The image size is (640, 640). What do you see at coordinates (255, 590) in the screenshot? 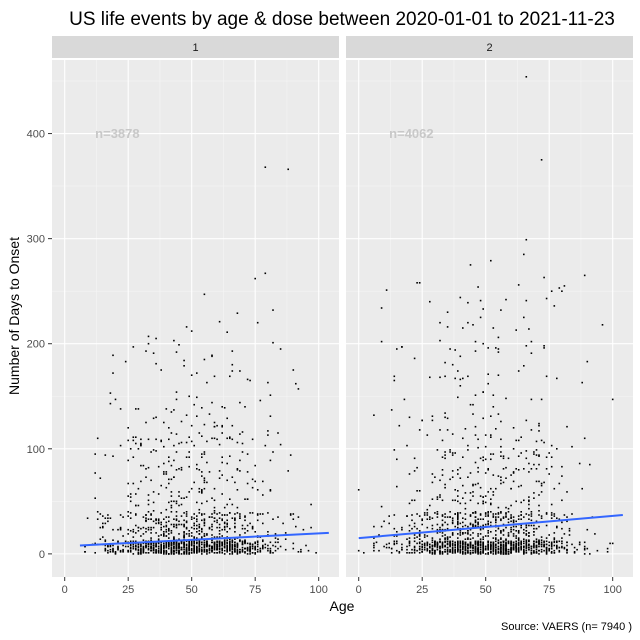
I see `x-tick-label: 75` at bounding box center [255, 590].